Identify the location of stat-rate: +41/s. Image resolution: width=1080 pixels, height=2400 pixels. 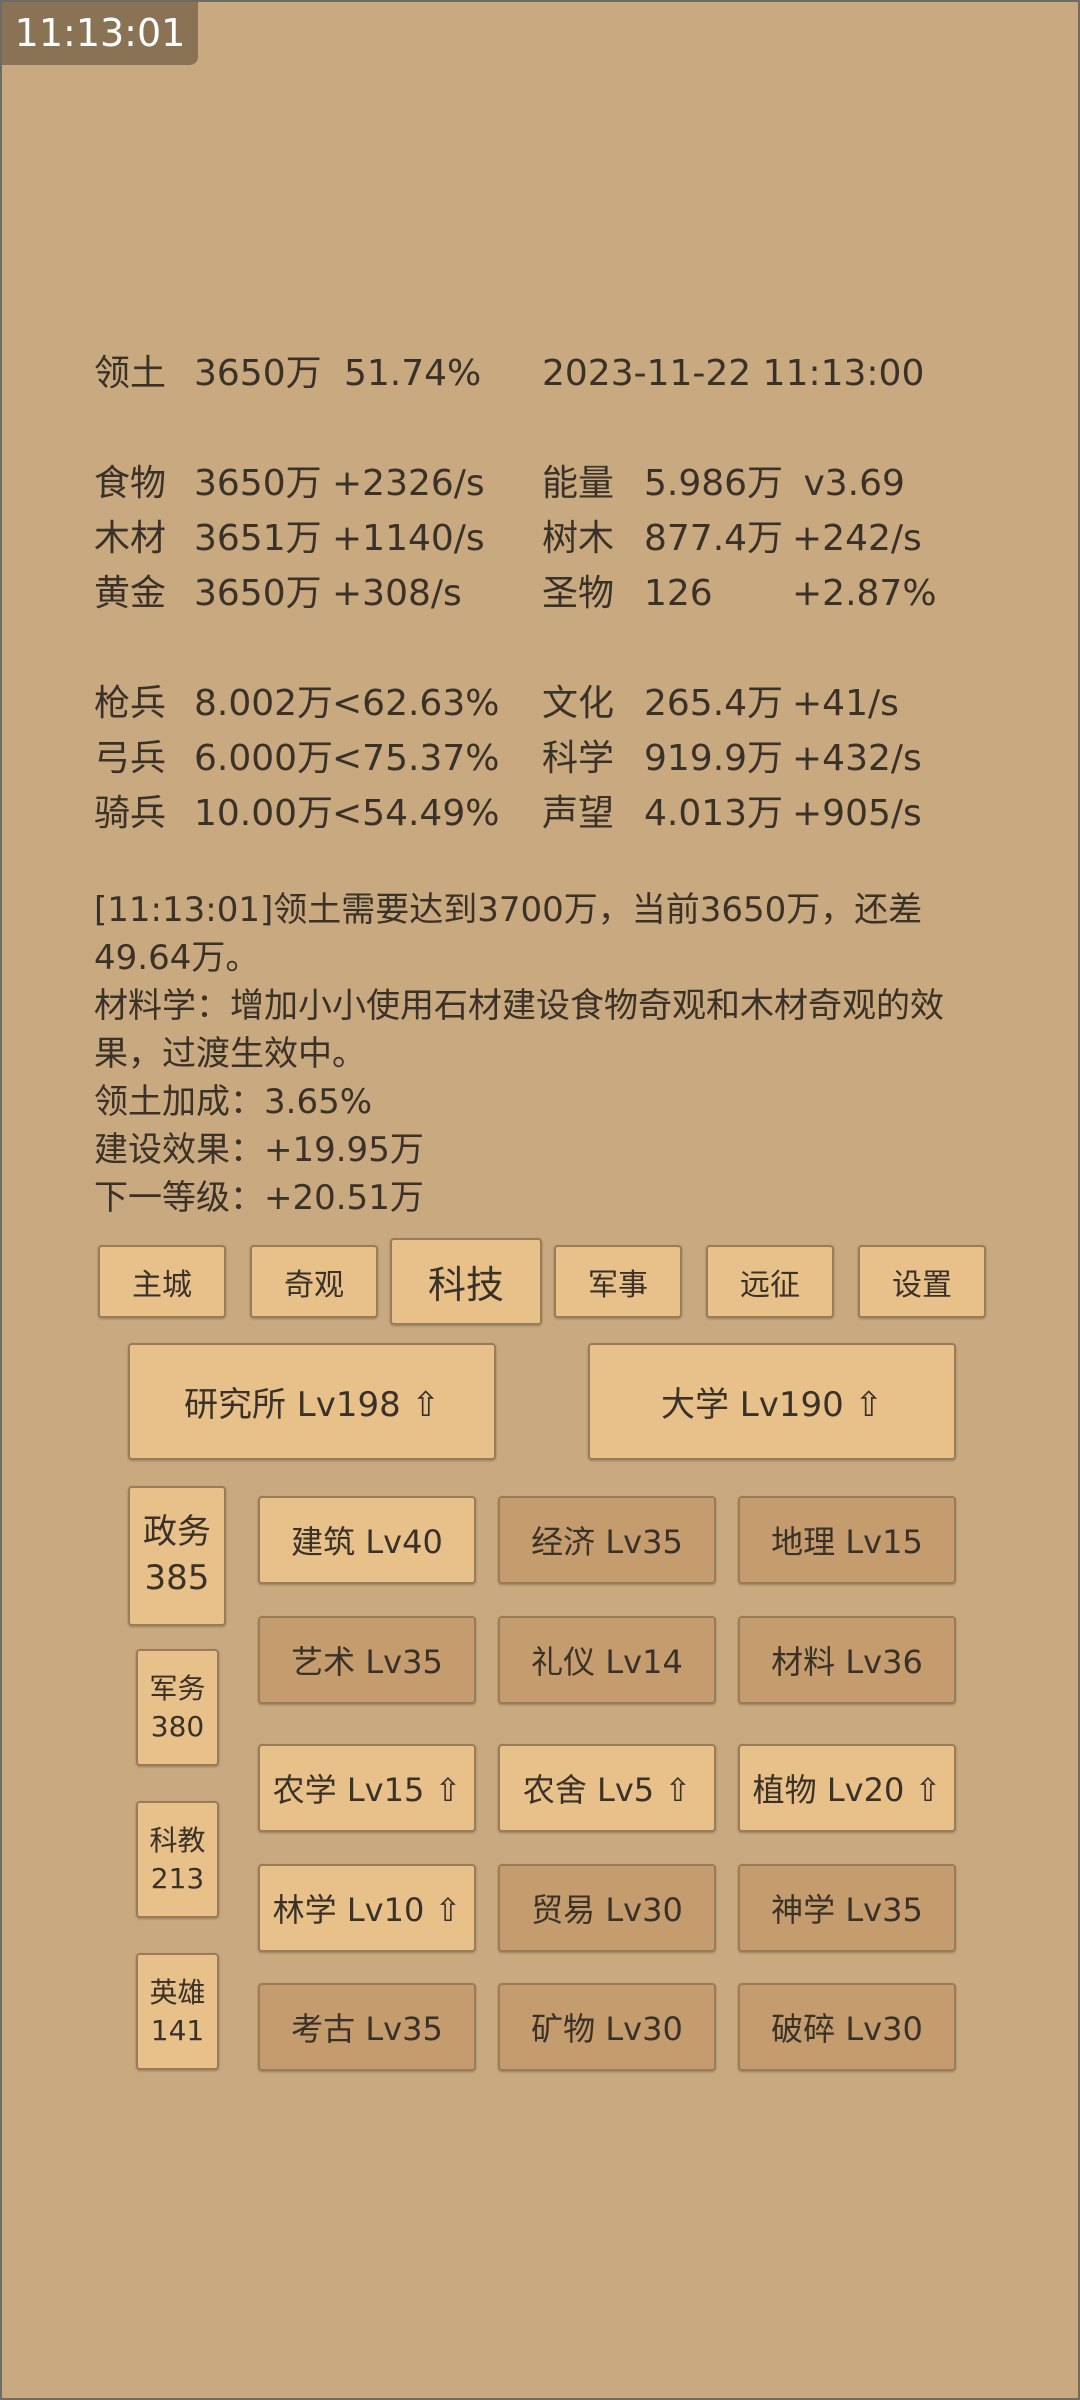
(845, 703).